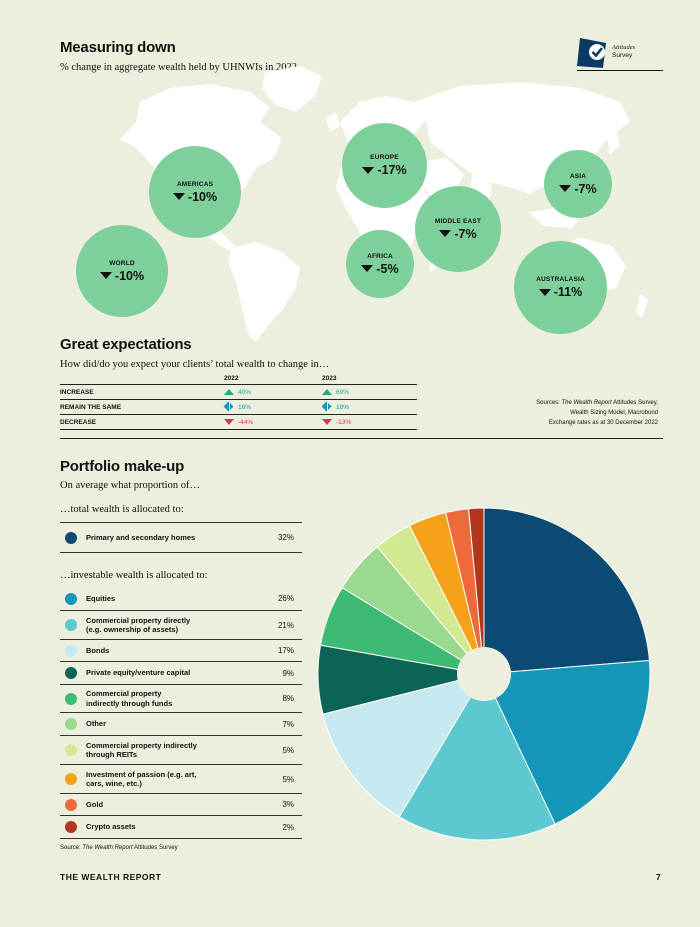  What do you see at coordinates (285, 650) in the screenshot?
I see `item-value: 17%` at bounding box center [285, 650].